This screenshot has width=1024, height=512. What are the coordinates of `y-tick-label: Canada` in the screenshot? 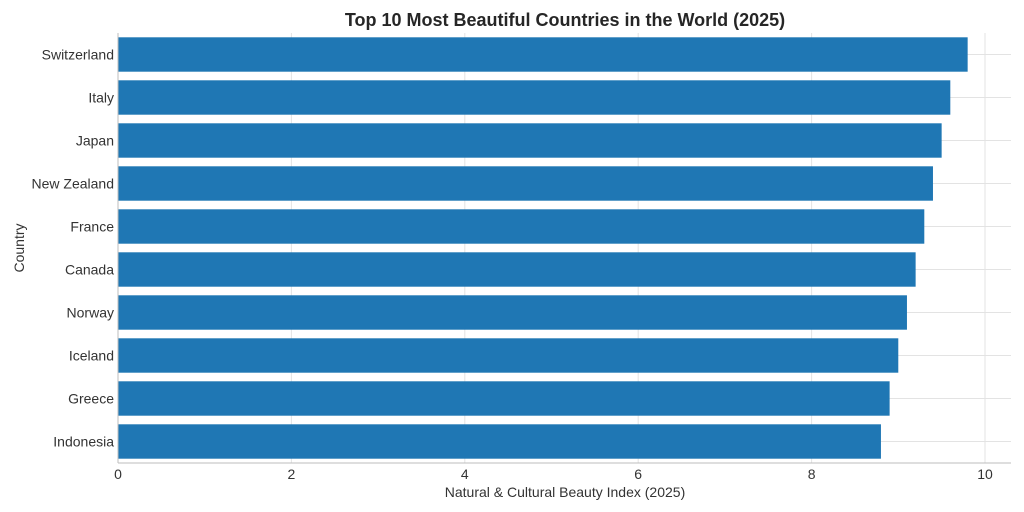 It's located at (89, 270).